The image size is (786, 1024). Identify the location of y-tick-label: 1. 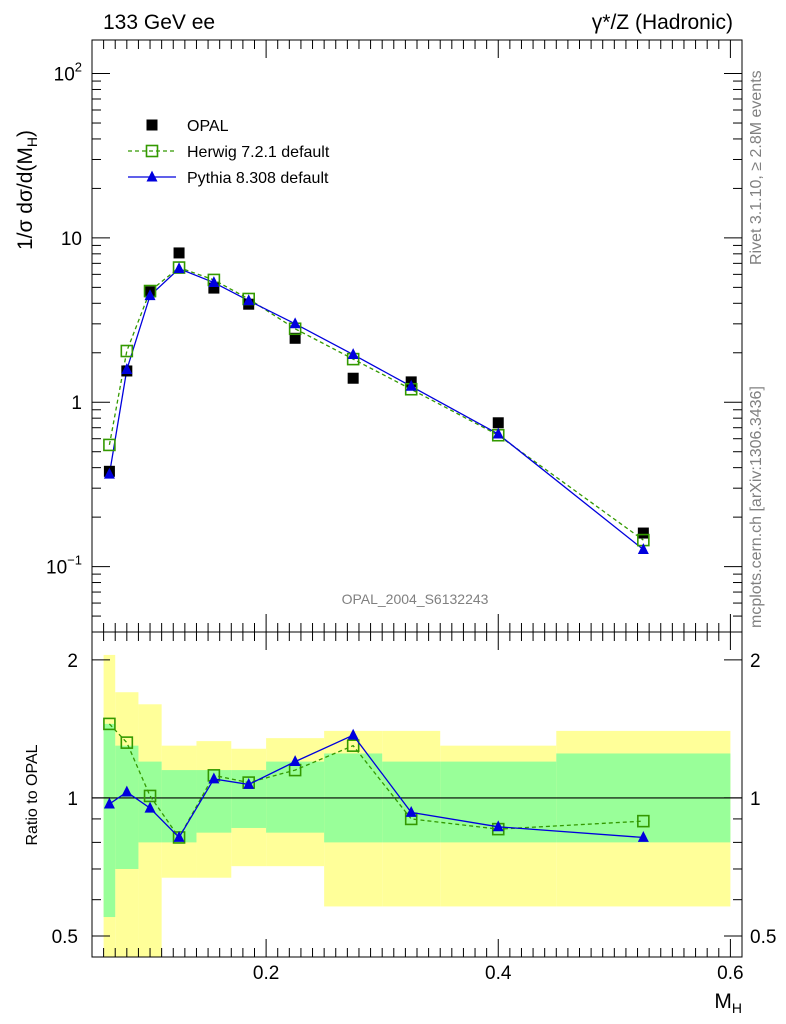
(76, 403).